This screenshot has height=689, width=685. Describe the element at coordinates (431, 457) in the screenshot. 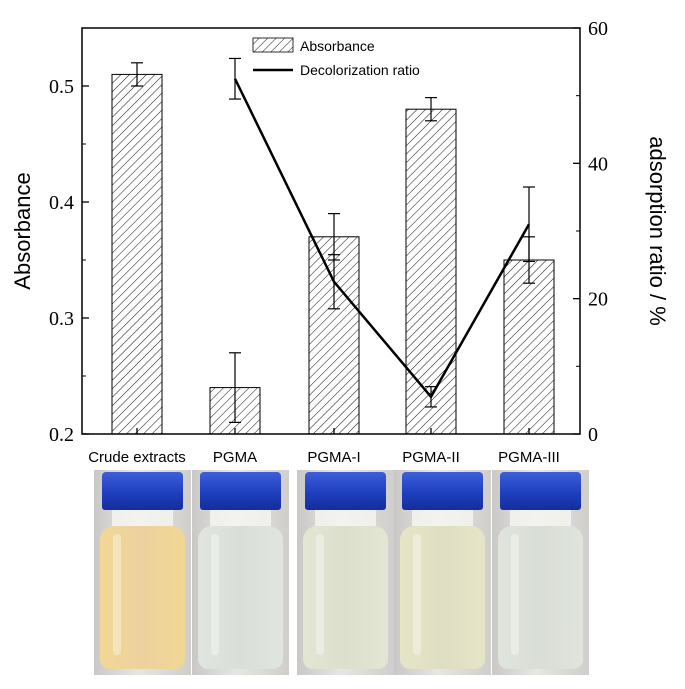

I see `xtick-label-3: PGMA-II` at that location.